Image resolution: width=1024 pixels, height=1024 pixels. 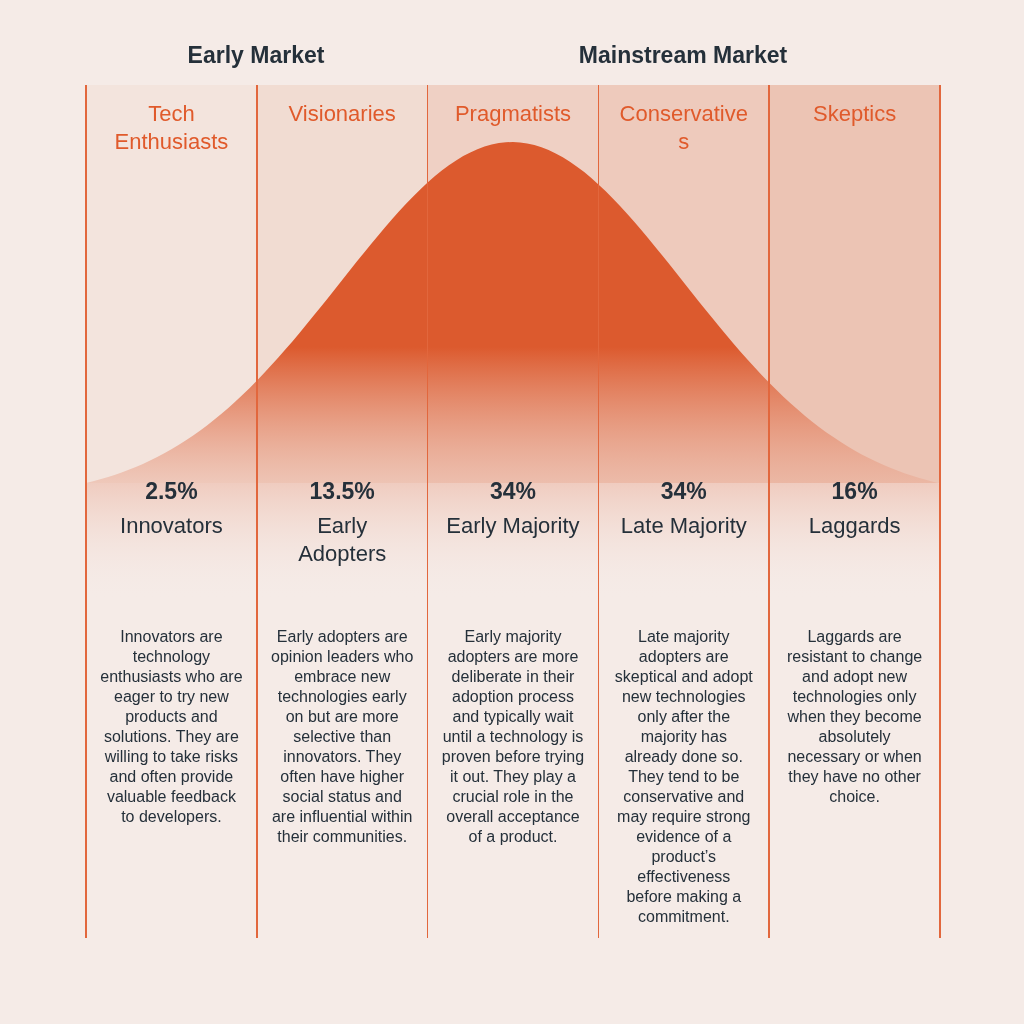 What do you see at coordinates (854, 526) in the screenshot?
I see `category-label: Laggards` at bounding box center [854, 526].